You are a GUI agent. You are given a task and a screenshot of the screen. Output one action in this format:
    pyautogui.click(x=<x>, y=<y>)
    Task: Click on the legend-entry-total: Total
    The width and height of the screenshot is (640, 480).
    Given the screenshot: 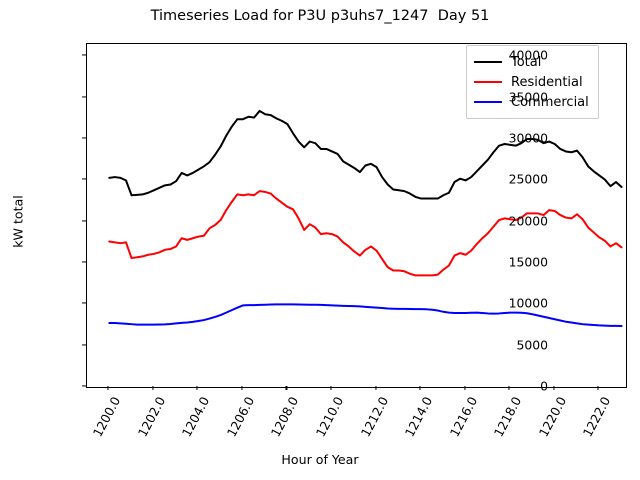 What is the action you would take?
    pyautogui.click(x=531, y=62)
    